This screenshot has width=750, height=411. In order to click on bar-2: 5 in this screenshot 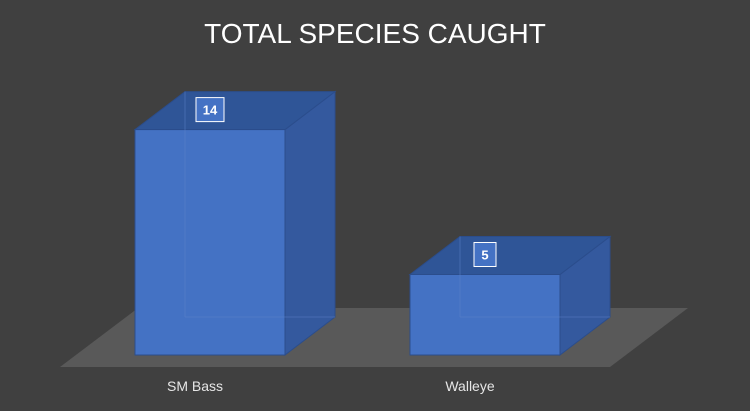, I will do `click(510, 296)`.